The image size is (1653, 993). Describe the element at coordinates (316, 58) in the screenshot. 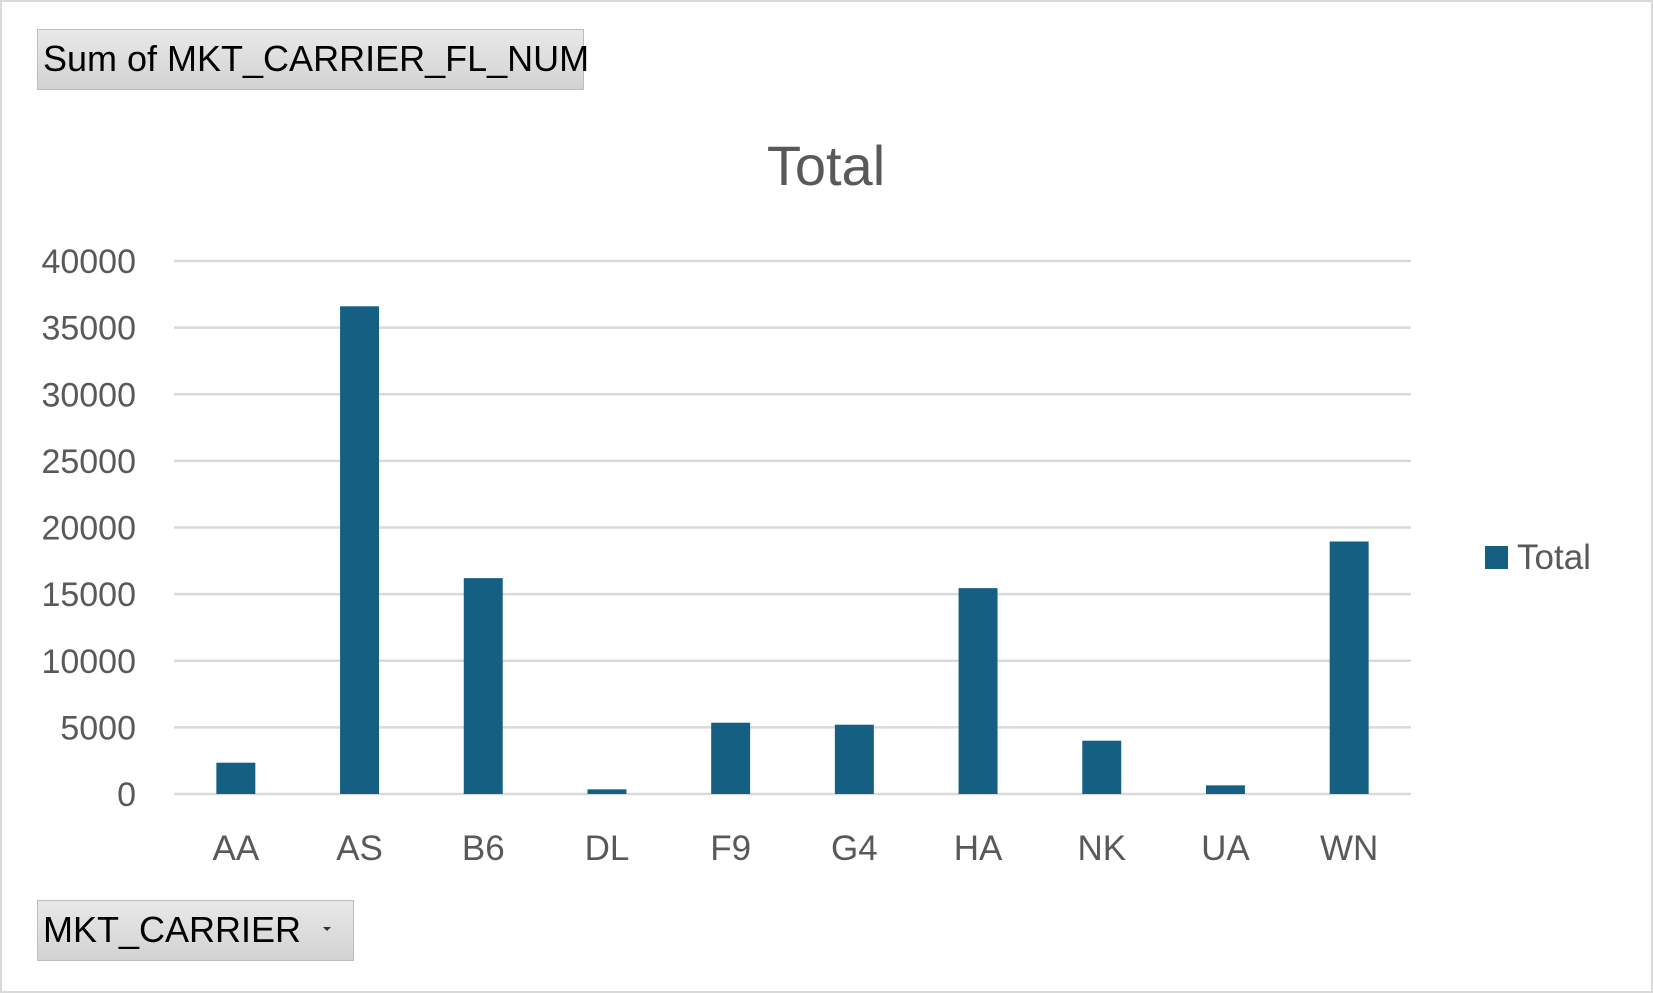

I see `value-field-label: Sum of MKT_CARRIER_FL_NUM` at that location.